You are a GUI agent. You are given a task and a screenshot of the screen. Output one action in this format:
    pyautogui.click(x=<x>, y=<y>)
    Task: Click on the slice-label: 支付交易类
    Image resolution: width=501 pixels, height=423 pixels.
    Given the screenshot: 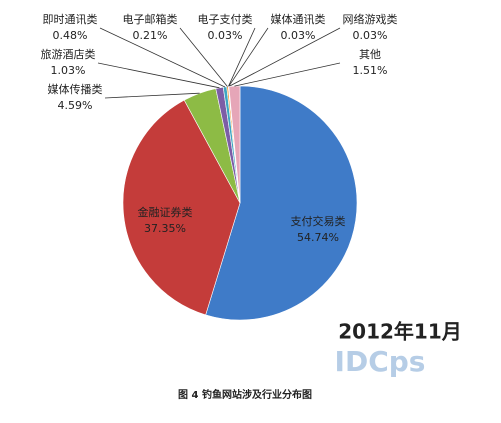 What is the action you would take?
    pyautogui.click(x=318, y=221)
    